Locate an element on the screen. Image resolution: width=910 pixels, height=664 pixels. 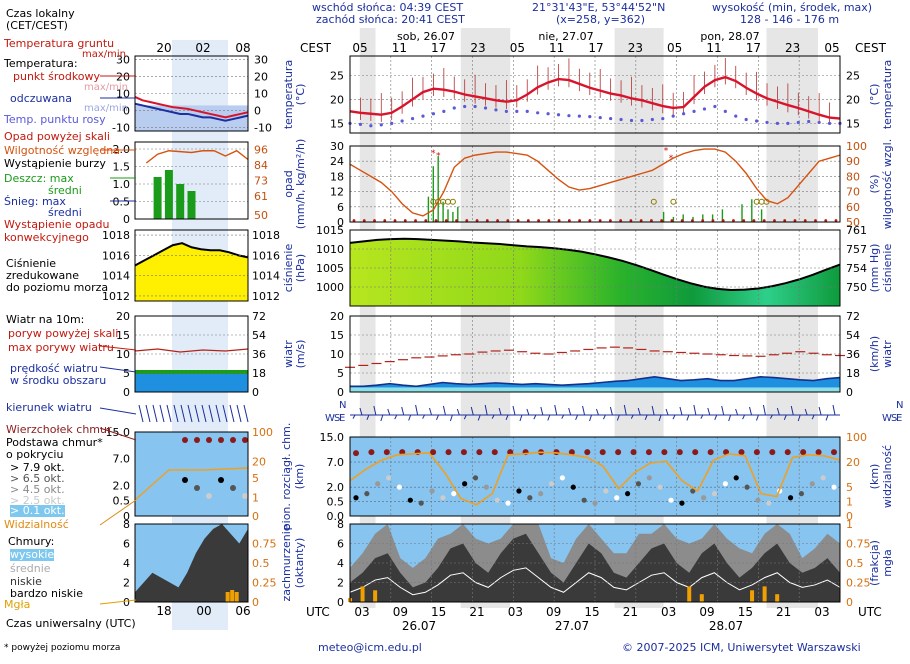
legend-temp-tick-left: 10 is located at coordinates (123, 94).